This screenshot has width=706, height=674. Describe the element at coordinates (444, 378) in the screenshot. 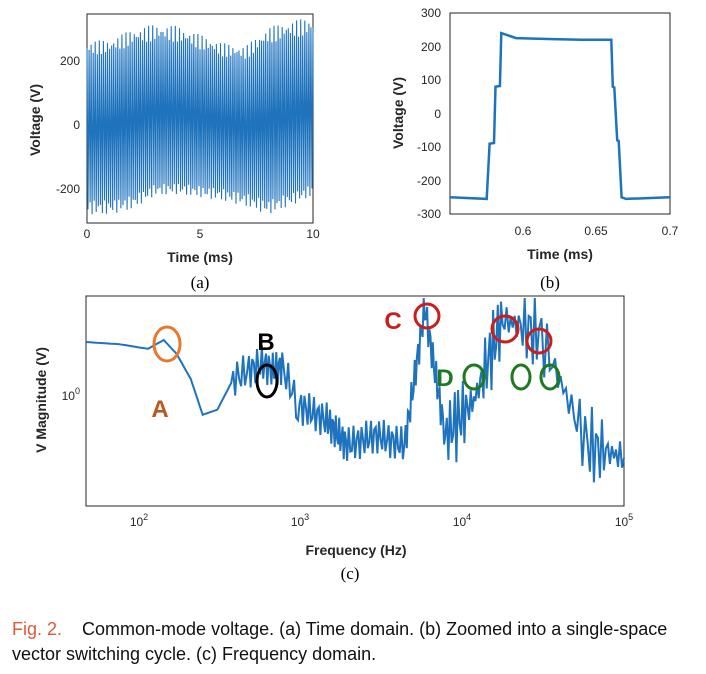

I see `annotation-d-label: D` at that location.